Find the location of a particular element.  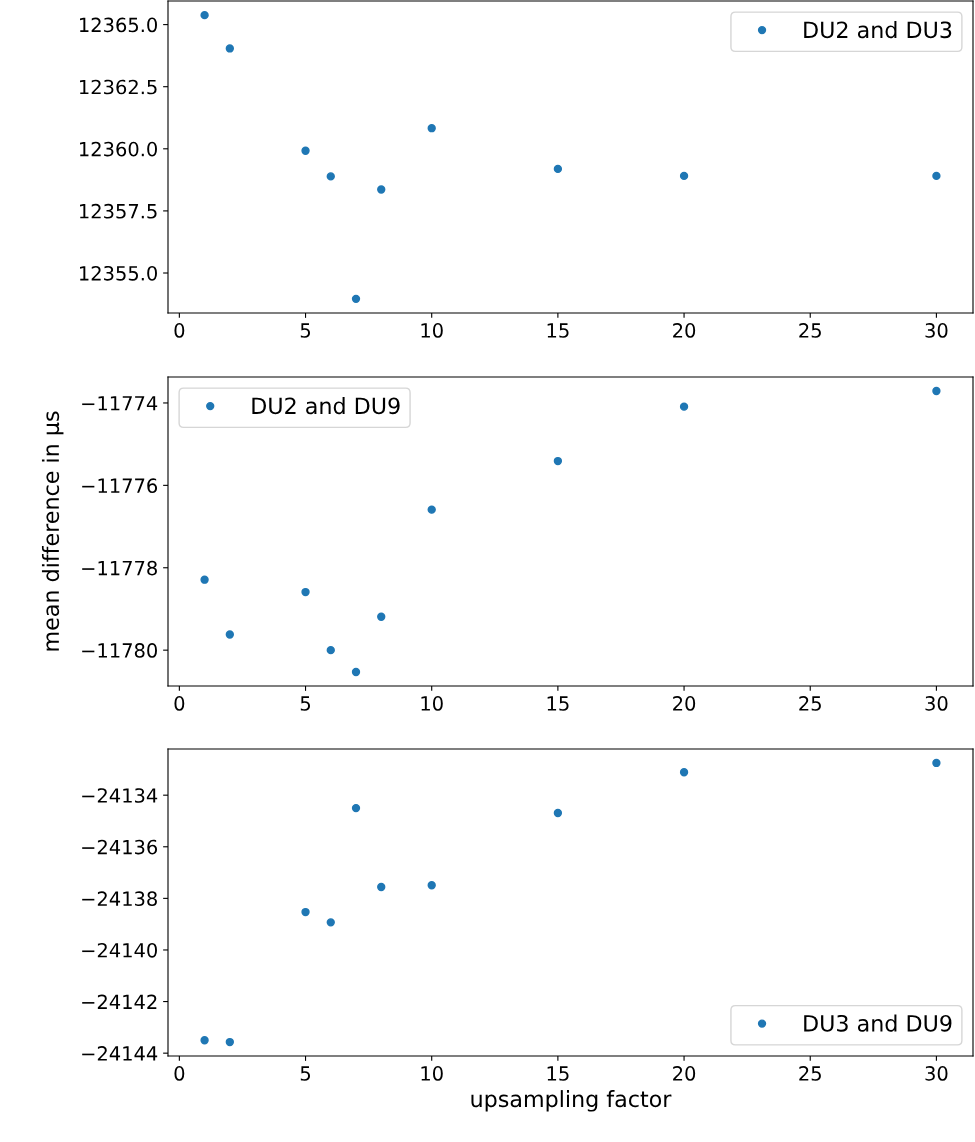

y-tick-label: −24140 is located at coordinates (119, 950).